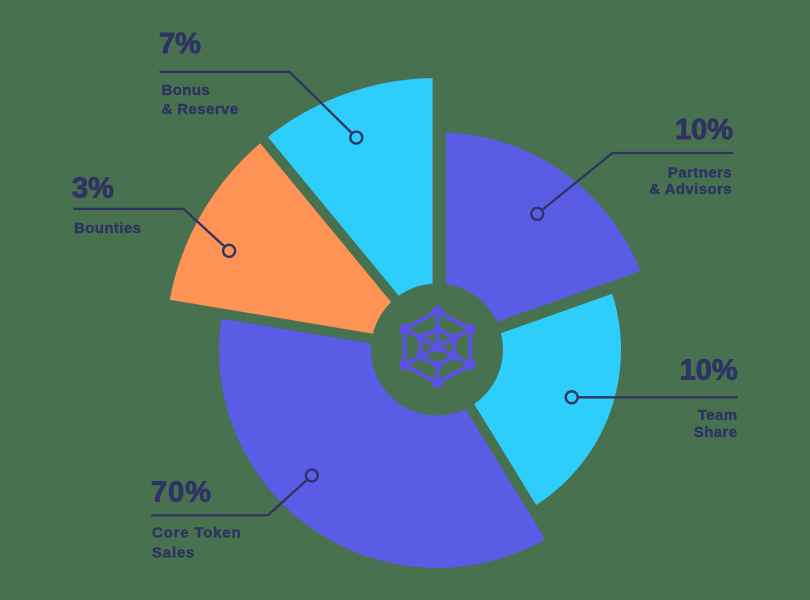  Describe the element at coordinates (700, 173) in the screenshot. I see `svg-text: Partners` at that location.